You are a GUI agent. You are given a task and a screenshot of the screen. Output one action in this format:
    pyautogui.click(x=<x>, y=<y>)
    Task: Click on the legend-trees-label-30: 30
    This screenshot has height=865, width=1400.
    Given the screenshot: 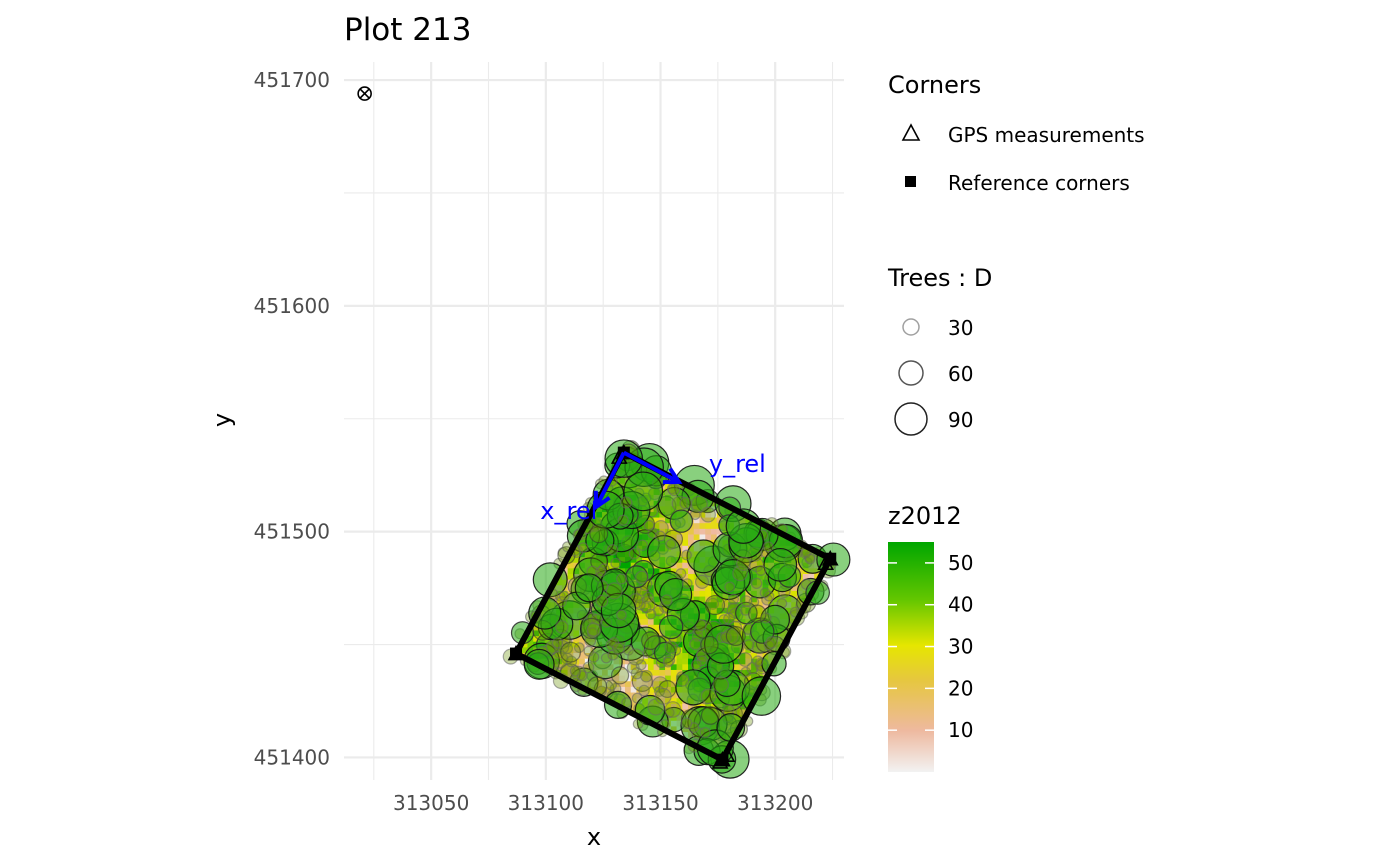 What is the action you would take?
    pyautogui.click(x=960, y=328)
    